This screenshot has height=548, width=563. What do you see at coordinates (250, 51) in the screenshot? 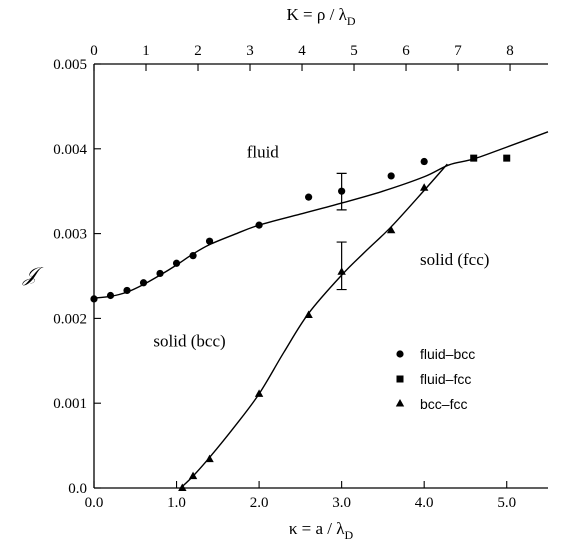
I see `top-tick-label: 3` at bounding box center [250, 51].